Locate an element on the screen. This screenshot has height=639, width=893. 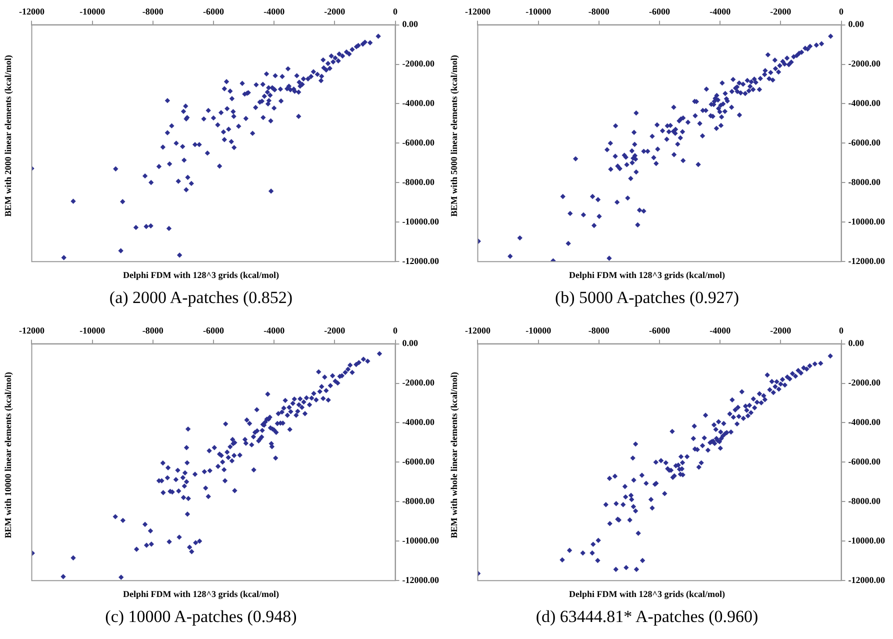
text: (b) 5000 A-patches (0.927) is located at coordinates (647, 298).